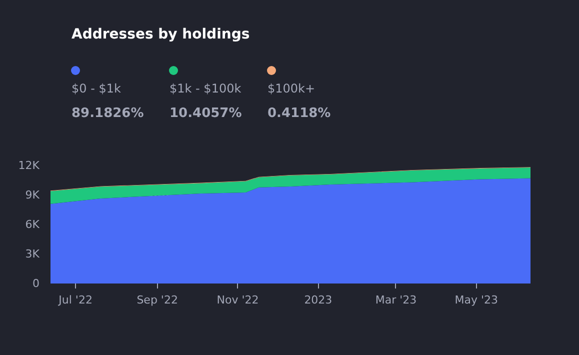  Describe the element at coordinates (29, 165) in the screenshot. I see `y-tick-label: 12K` at that location.